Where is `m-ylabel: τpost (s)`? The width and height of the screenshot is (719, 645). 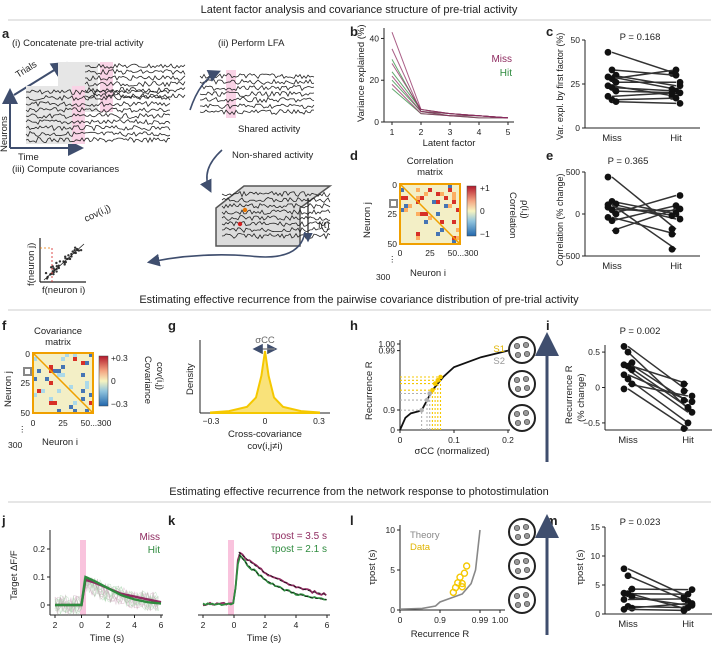 m-ylabel: τpost (s) is located at coordinates (580, 567).